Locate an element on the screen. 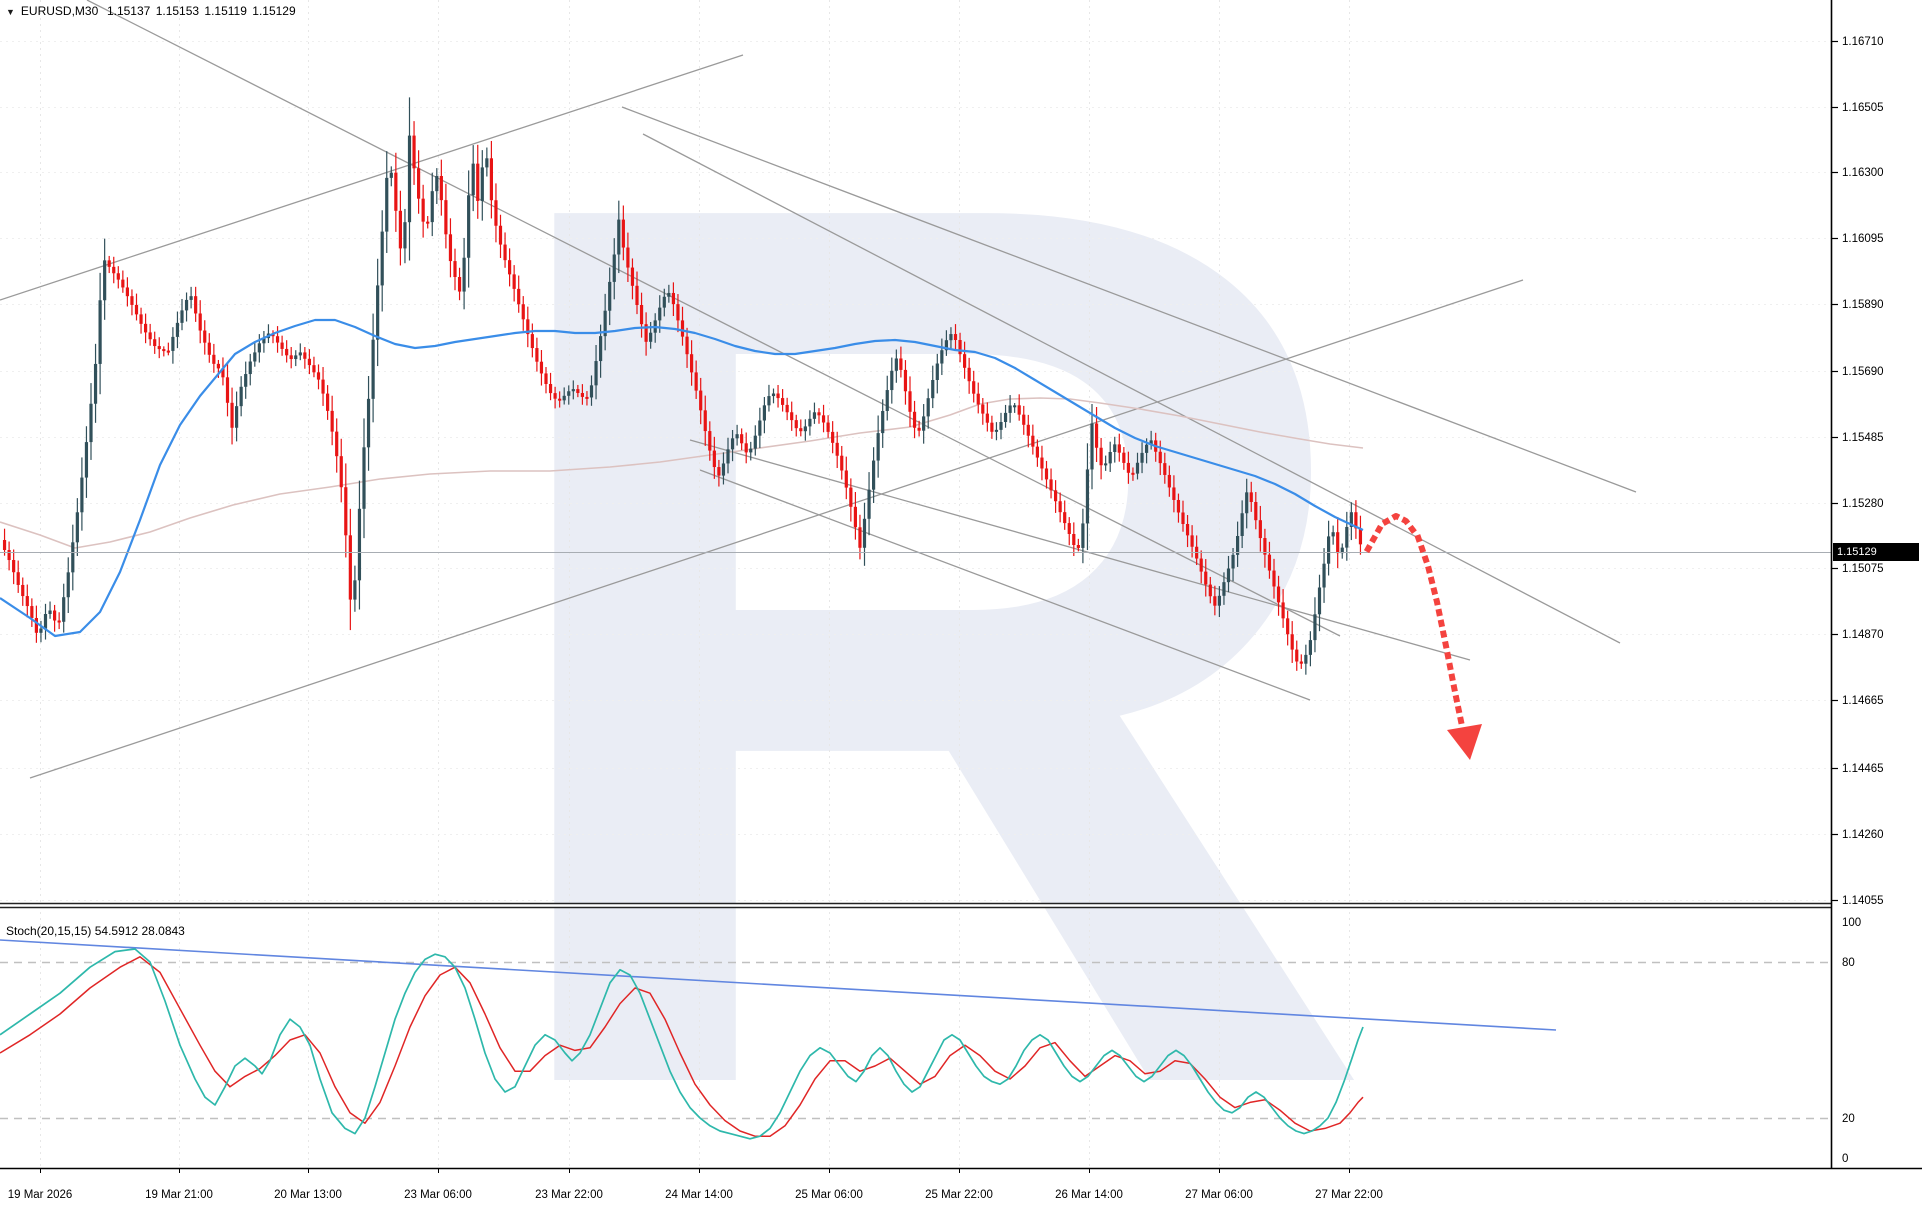 This screenshot has height=1212, width=1922. projection-arrowhead is located at coordinates (1464, 742).